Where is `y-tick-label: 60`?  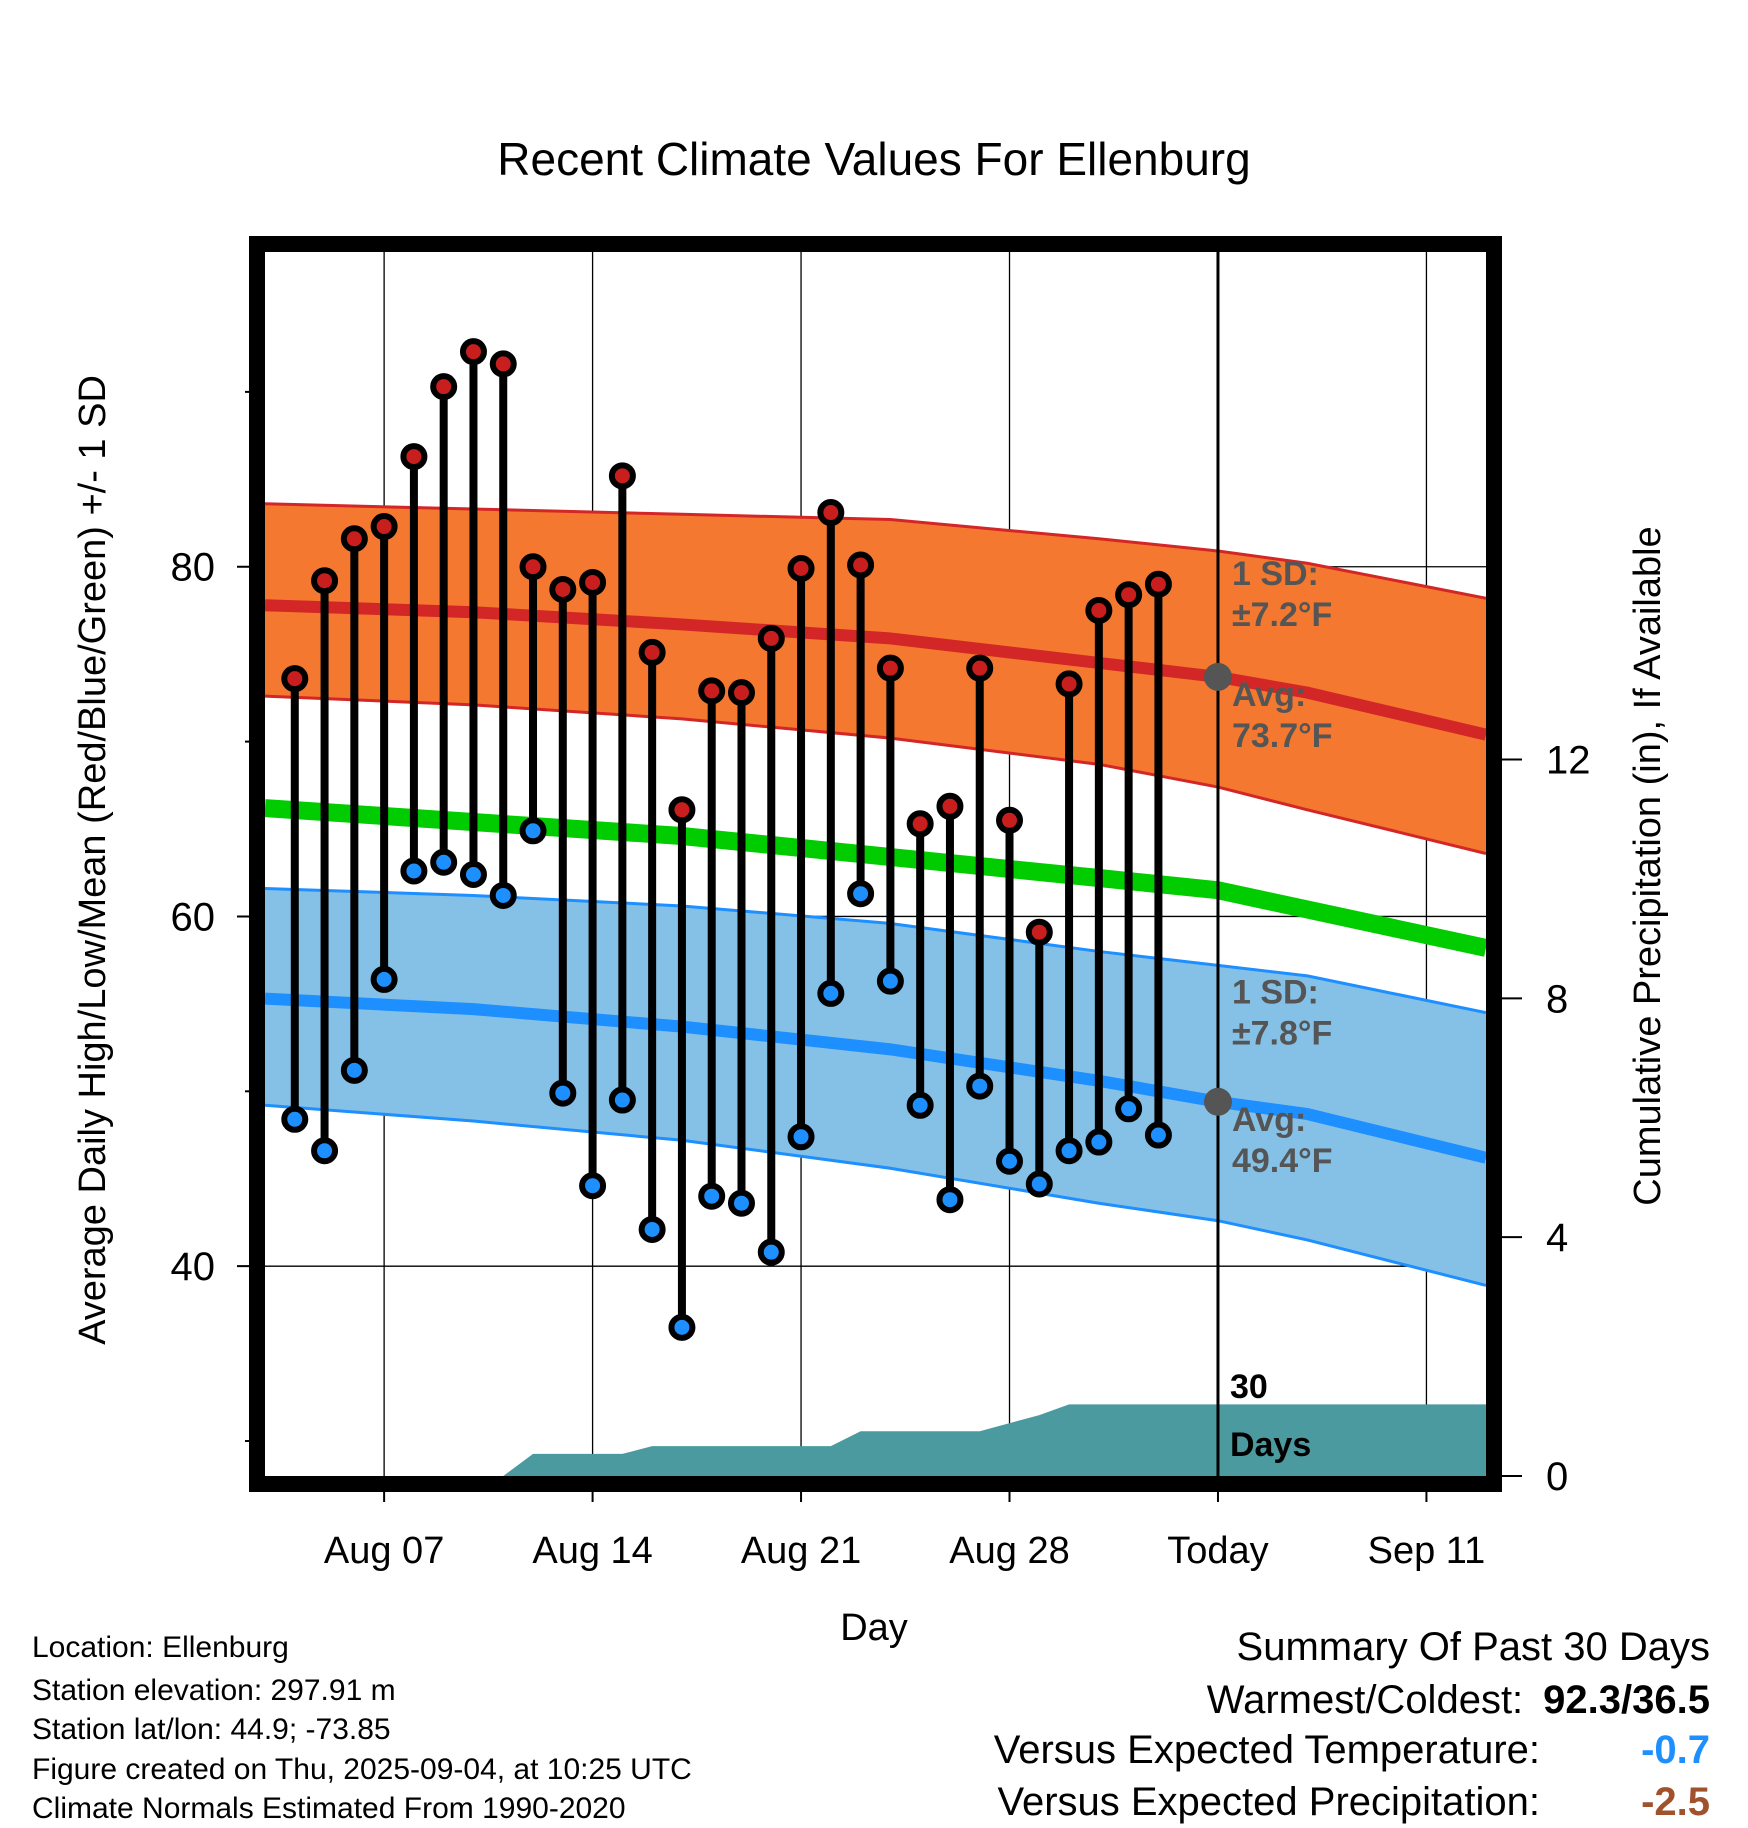
y-tick-label: 60 is located at coordinates (193, 917).